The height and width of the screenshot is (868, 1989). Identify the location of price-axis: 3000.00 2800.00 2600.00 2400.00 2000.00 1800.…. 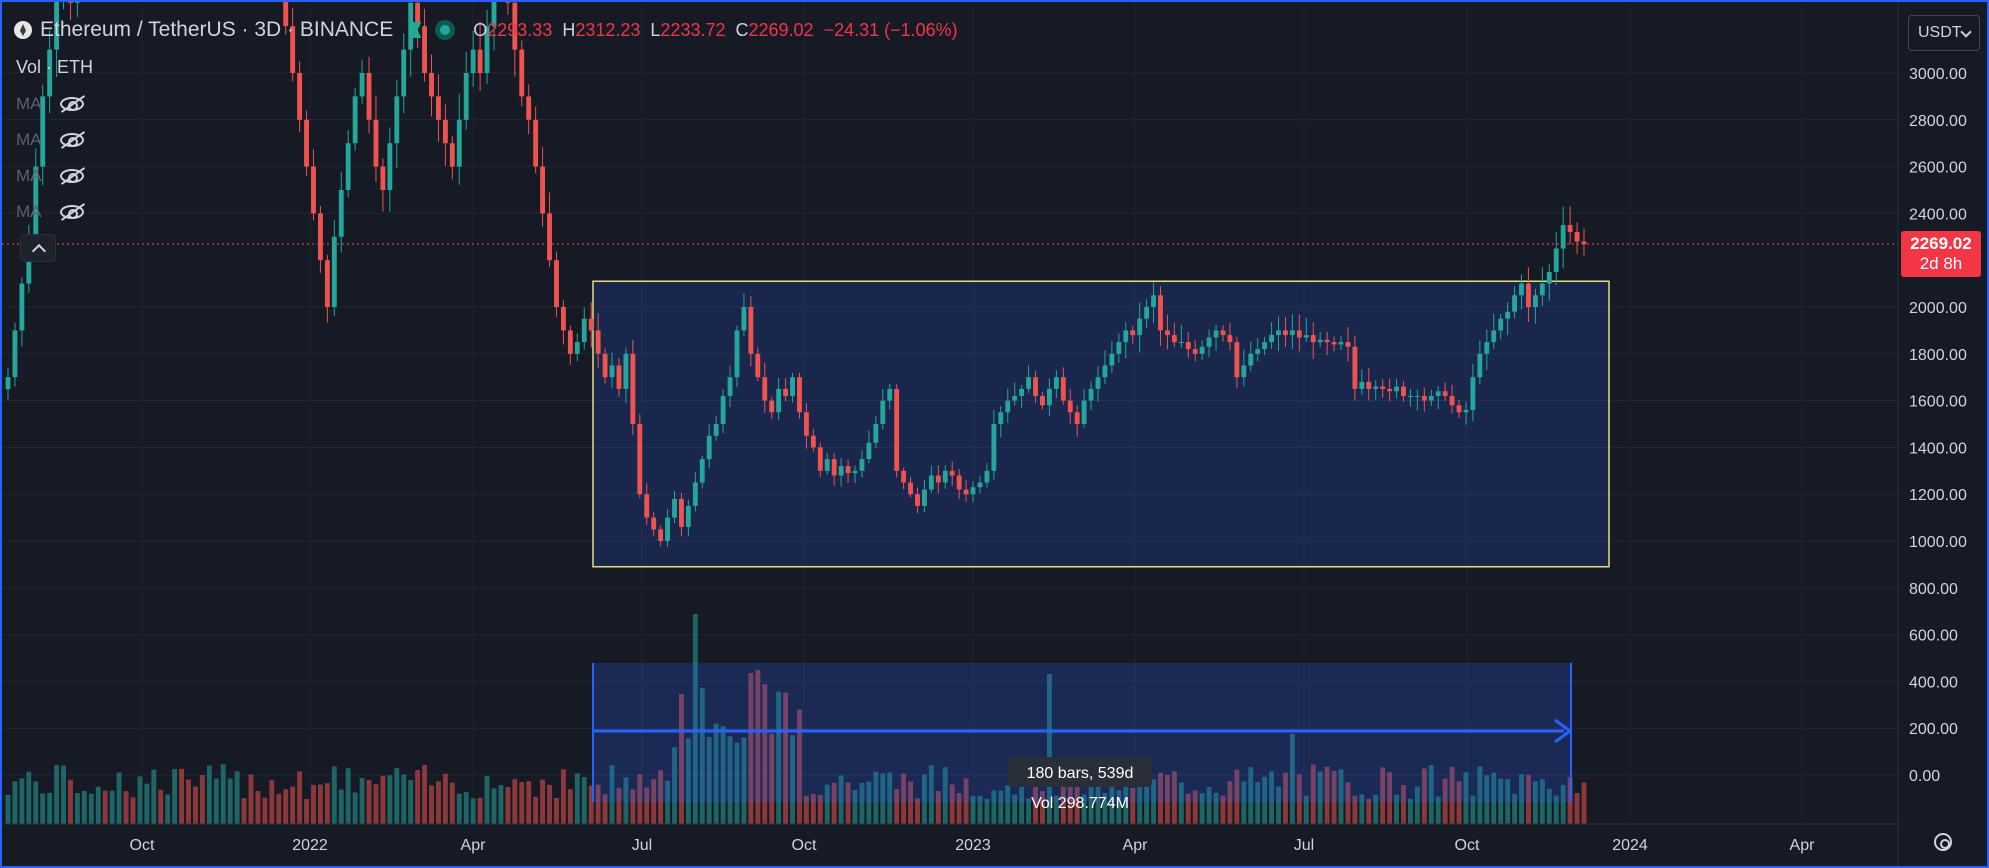
(1942, 434).